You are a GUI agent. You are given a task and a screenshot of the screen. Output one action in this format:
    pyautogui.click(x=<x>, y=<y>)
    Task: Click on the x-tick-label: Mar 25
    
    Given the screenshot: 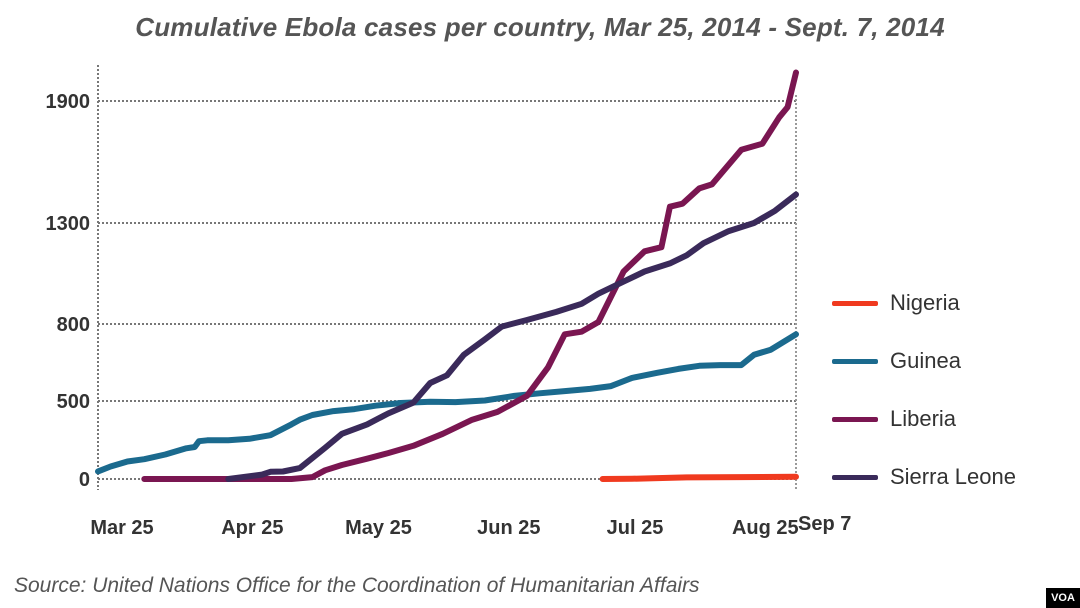 What is the action you would take?
    pyautogui.click(x=121, y=528)
    